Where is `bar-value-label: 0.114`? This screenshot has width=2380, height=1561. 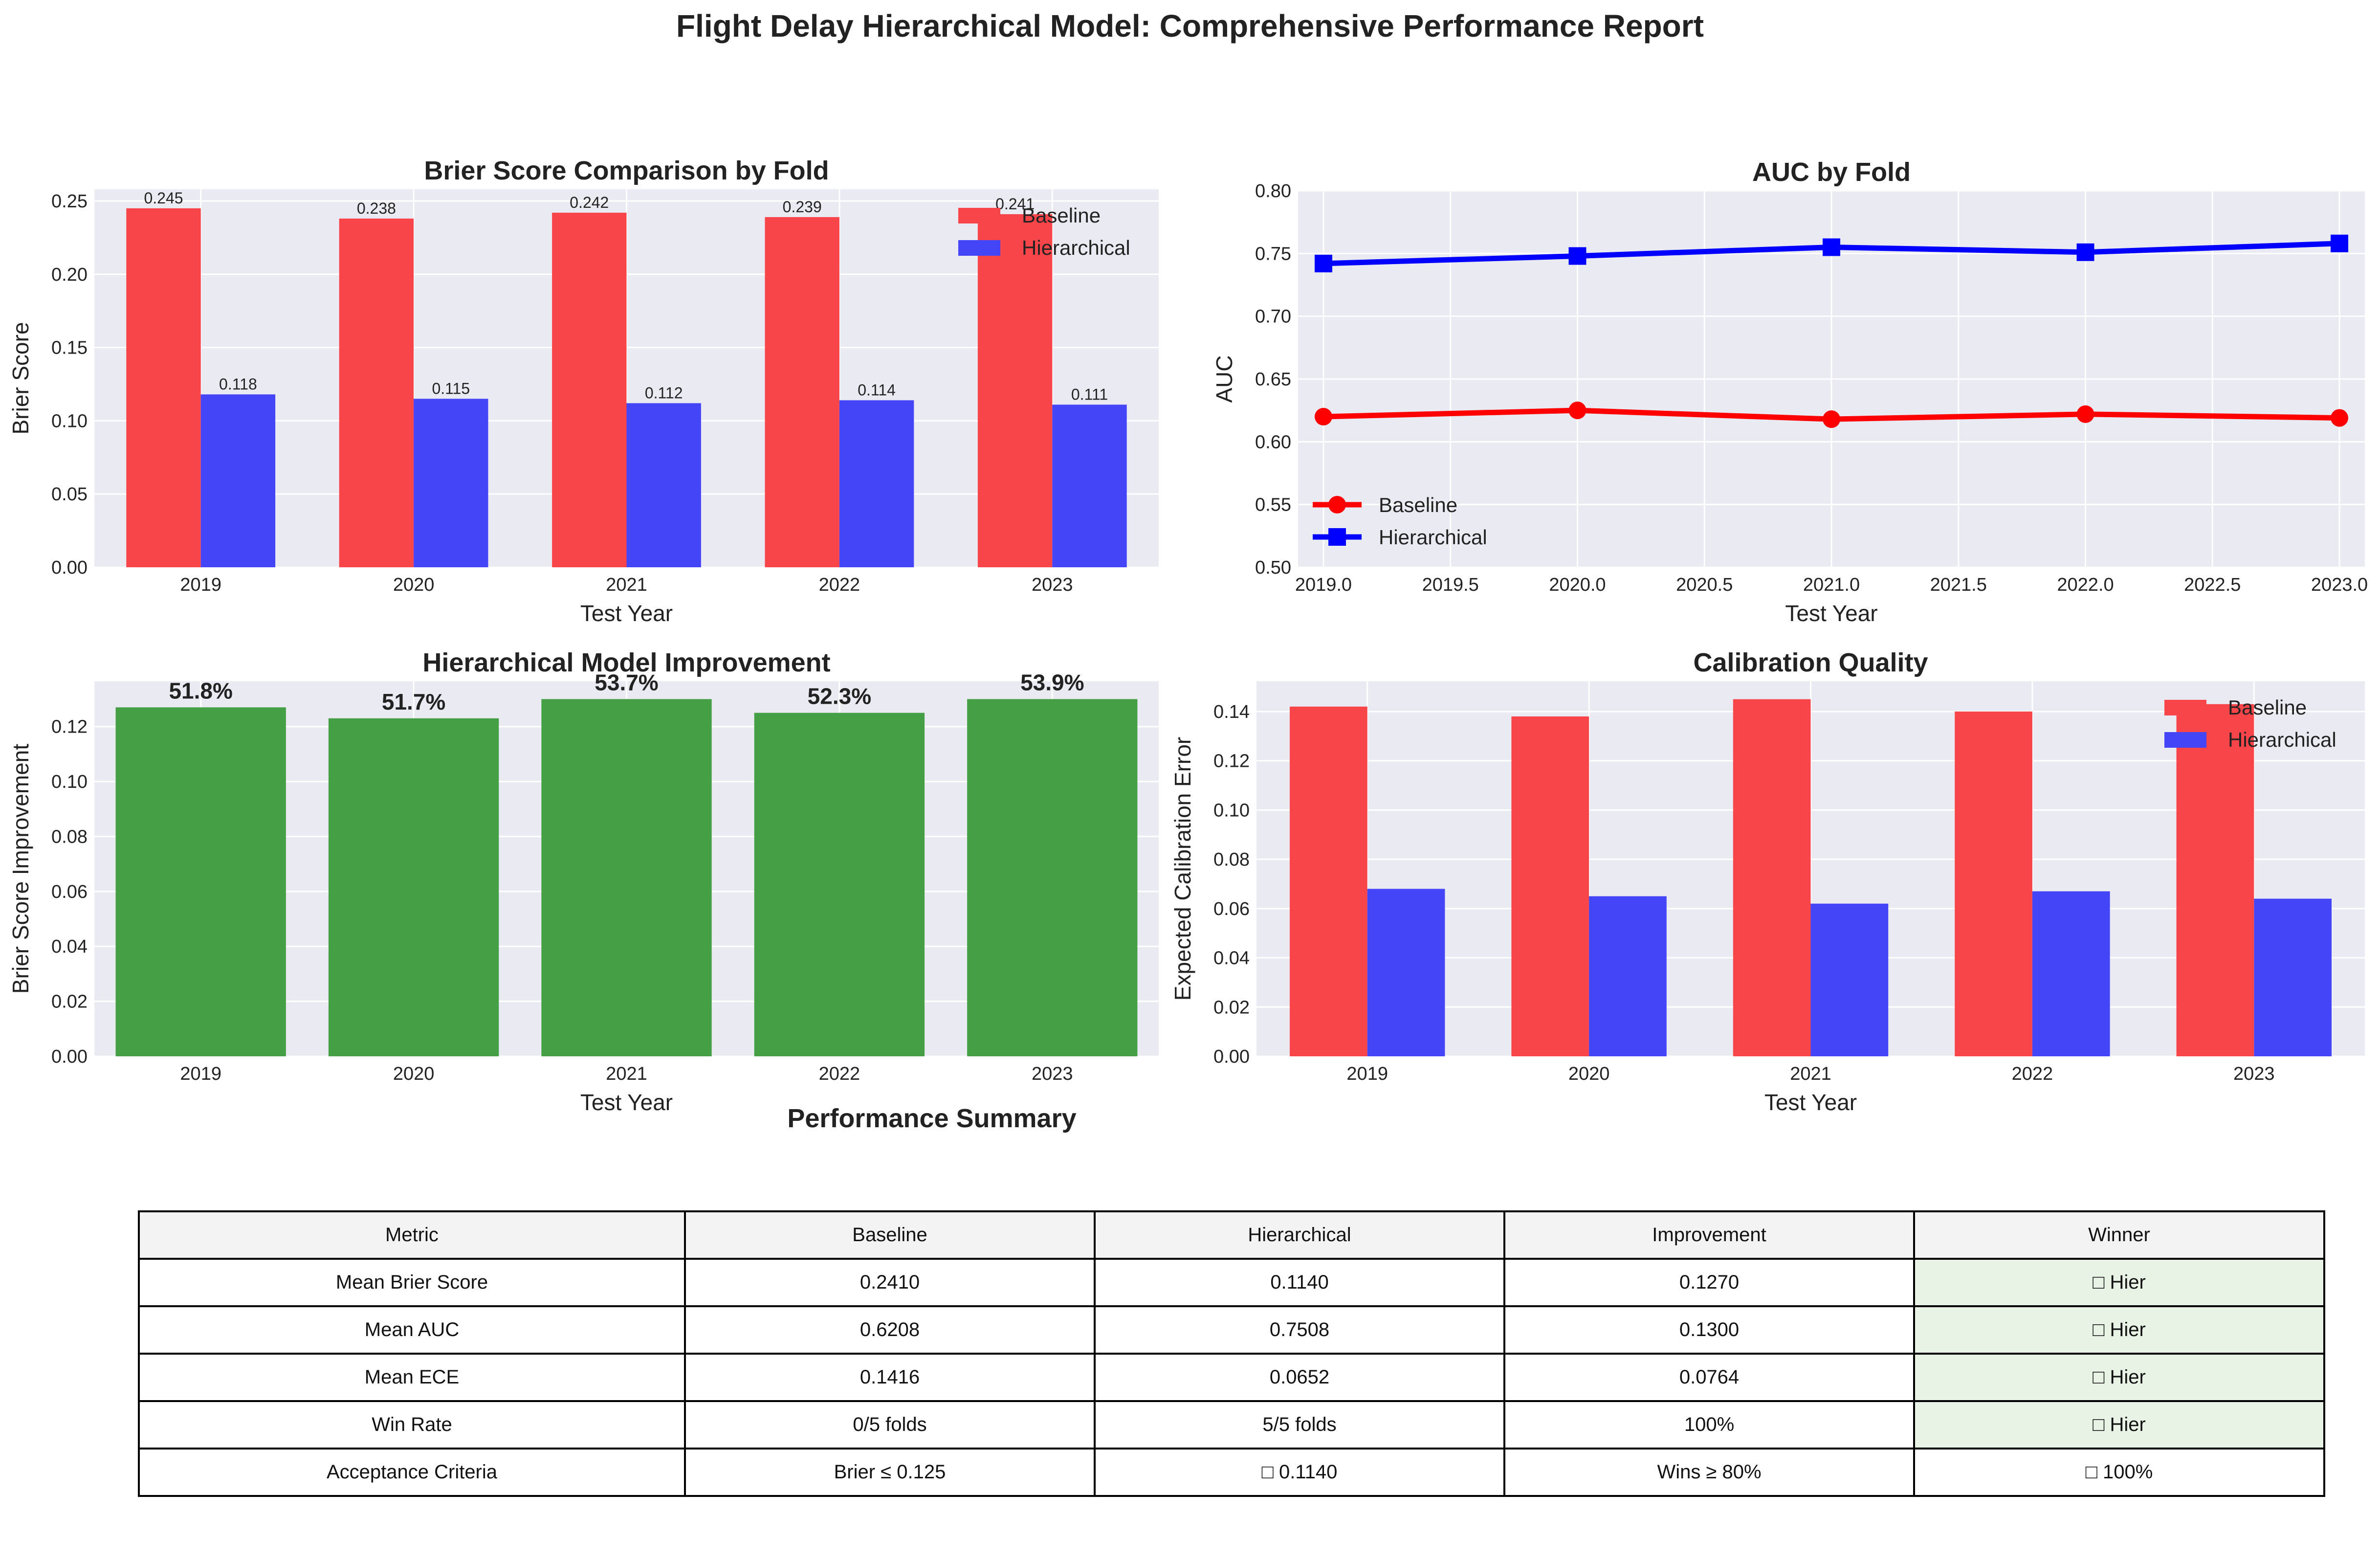
bar-value-label: 0.114 is located at coordinates (877, 390).